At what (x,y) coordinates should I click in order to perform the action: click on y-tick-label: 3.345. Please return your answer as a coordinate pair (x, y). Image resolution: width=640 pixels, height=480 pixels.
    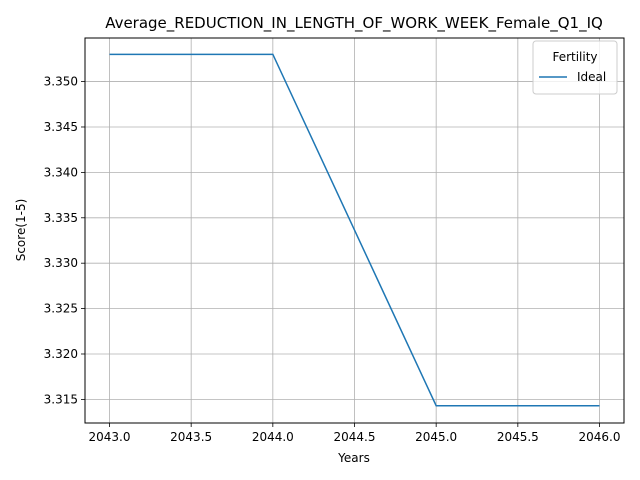
    Looking at the image, I should click on (61, 127).